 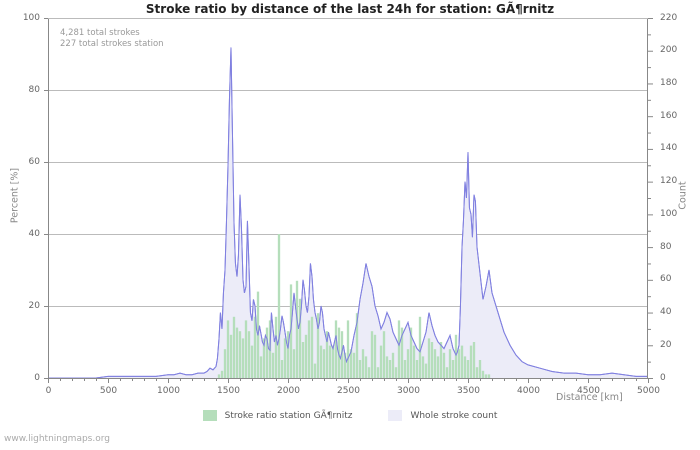 What do you see at coordinates (108, 391) in the screenshot?
I see `x-axis-tick: 500` at bounding box center [108, 391].